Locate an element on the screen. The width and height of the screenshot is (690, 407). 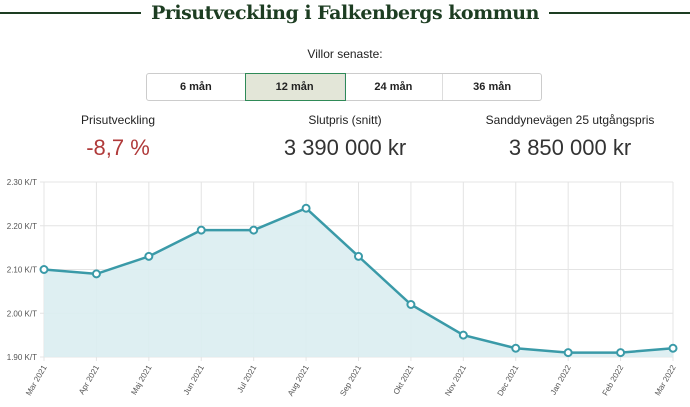
x-tick-label: Nov 2021 is located at coordinates (455, 380).